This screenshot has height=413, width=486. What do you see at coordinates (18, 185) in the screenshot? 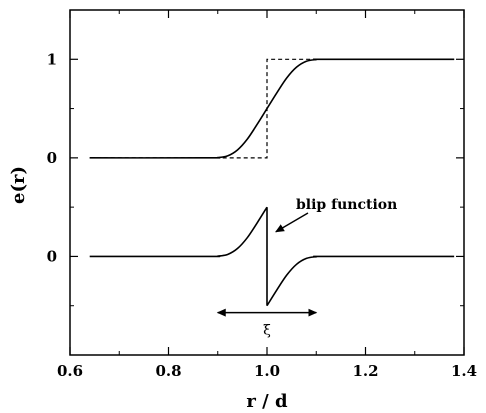
I see `y-axis-label: e(r)` at bounding box center [18, 185].